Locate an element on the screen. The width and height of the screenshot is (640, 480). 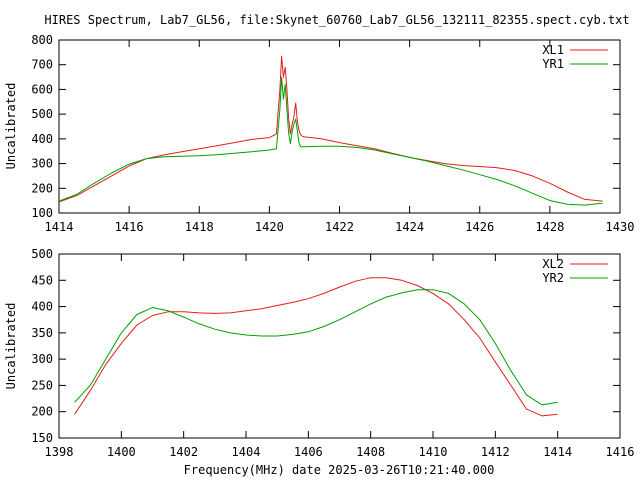
x-tick-label: 1402 is located at coordinates (183, 452).